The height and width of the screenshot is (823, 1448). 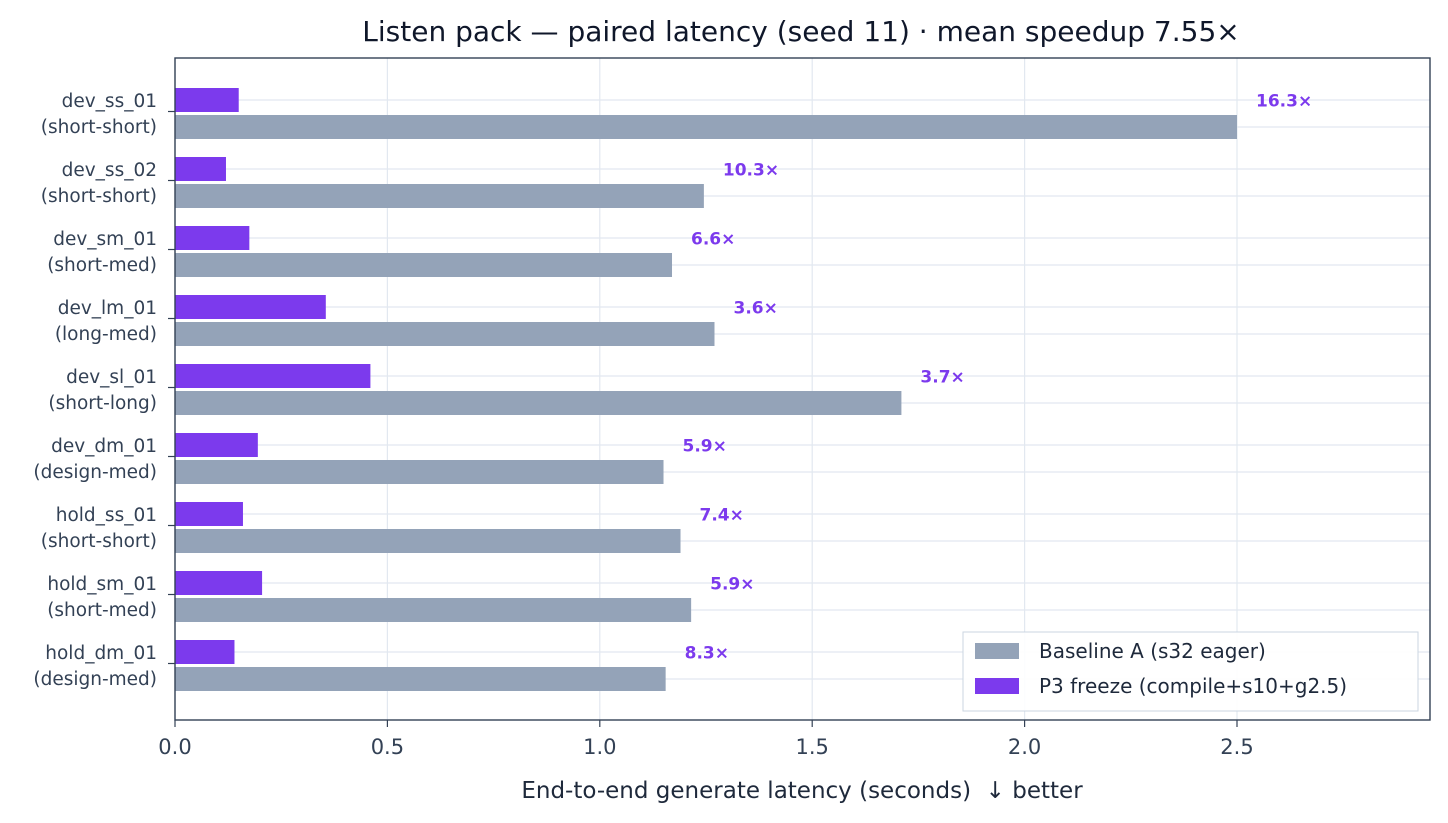 I want to click on category-group: (short-long), so click(x=102, y=403).